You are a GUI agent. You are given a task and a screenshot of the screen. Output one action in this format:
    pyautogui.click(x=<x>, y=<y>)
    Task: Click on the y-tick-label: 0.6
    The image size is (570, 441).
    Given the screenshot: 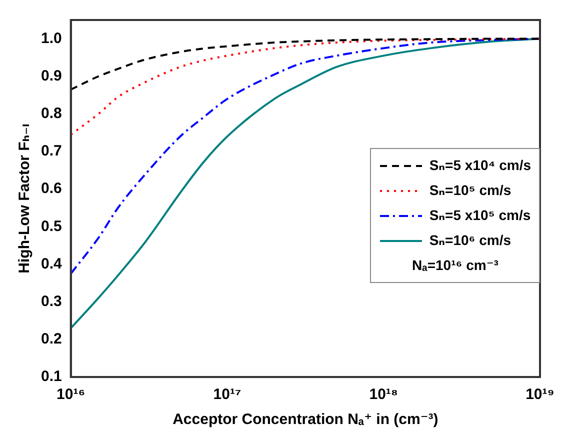 What is the action you would take?
    pyautogui.click(x=51, y=189)
    